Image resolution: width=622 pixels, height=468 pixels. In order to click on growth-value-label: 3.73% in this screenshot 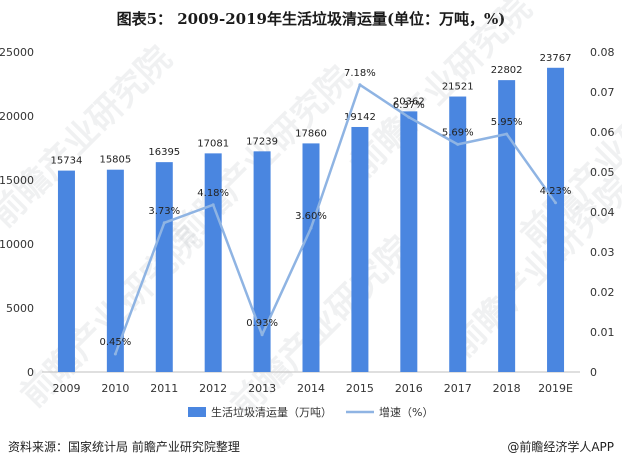, I will do `click(164, 211)`.